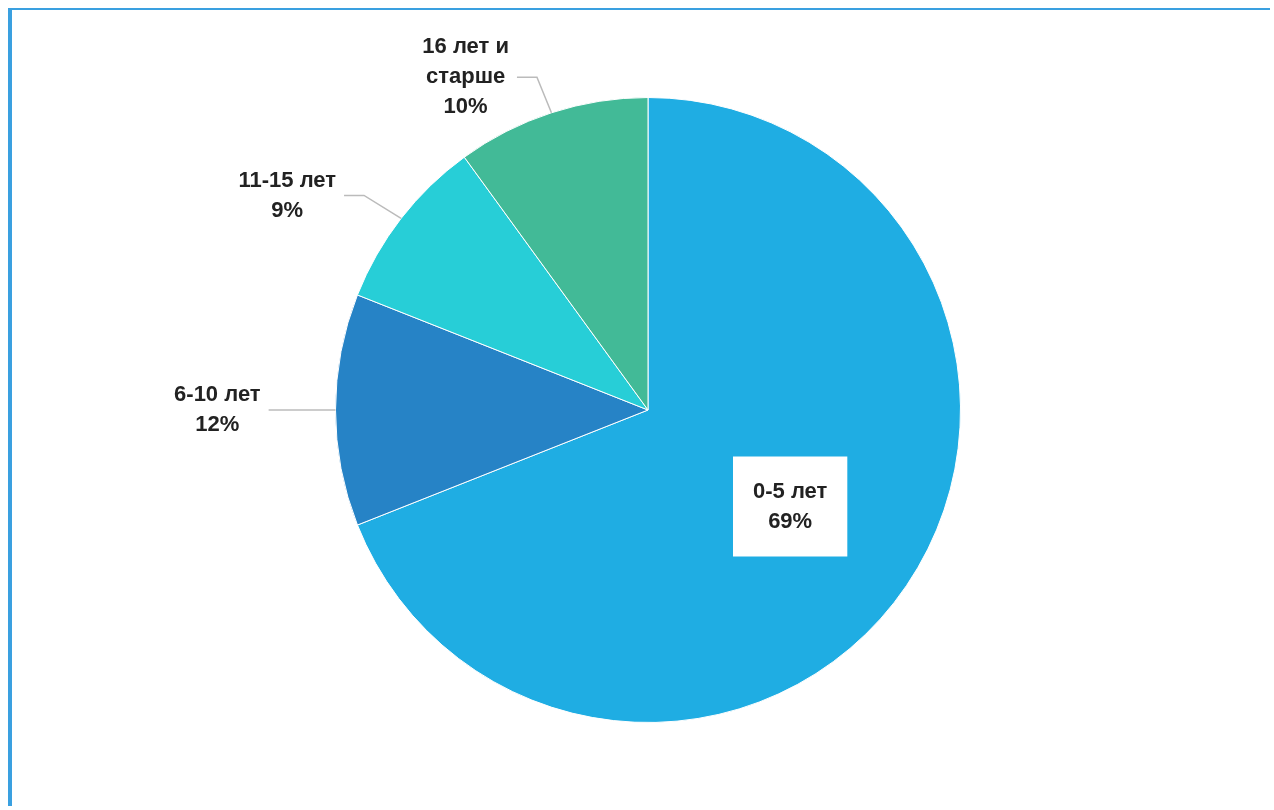 This screenshot has height=810, width=1274. What do you see at coordinates (465, 61) in the screenshot?
I see `slice-label: 16 лет и старше` at bounding box center [465, 61].